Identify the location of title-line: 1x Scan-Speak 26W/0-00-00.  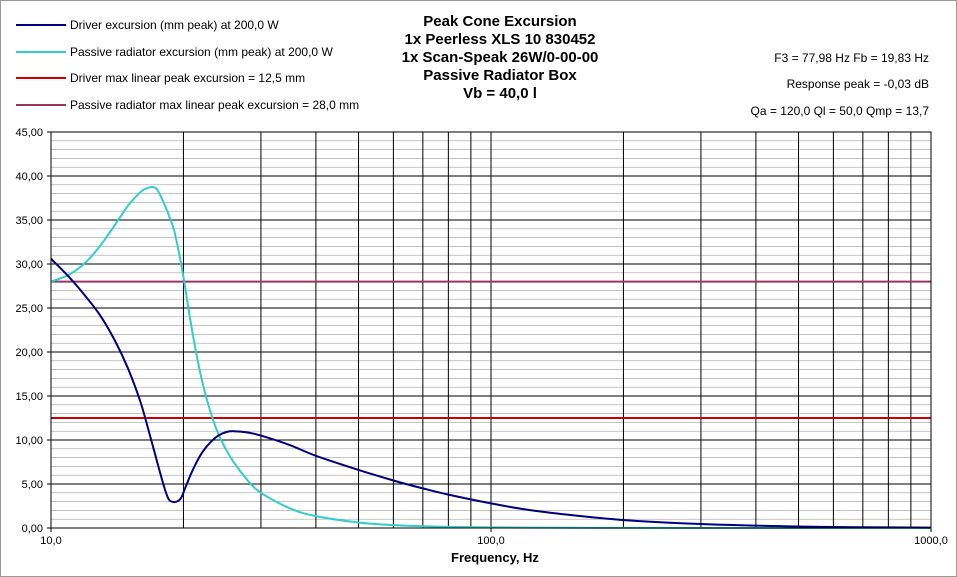
(500, 57).